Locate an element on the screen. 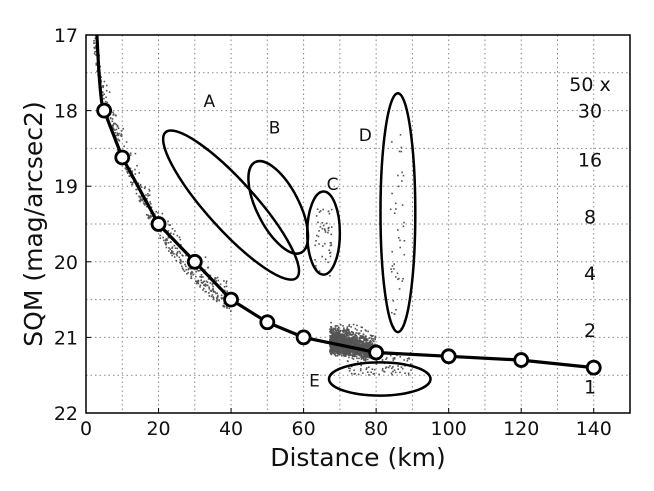  ratio-label: 16 is located at coordinates (590, 161).